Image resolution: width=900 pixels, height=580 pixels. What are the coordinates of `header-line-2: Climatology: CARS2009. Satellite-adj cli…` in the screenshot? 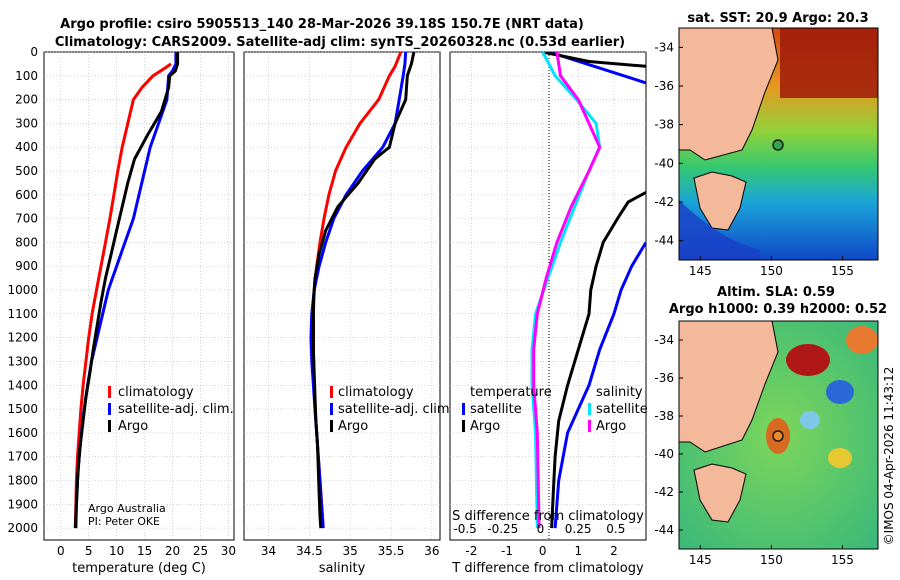 It's located at (340, 42).